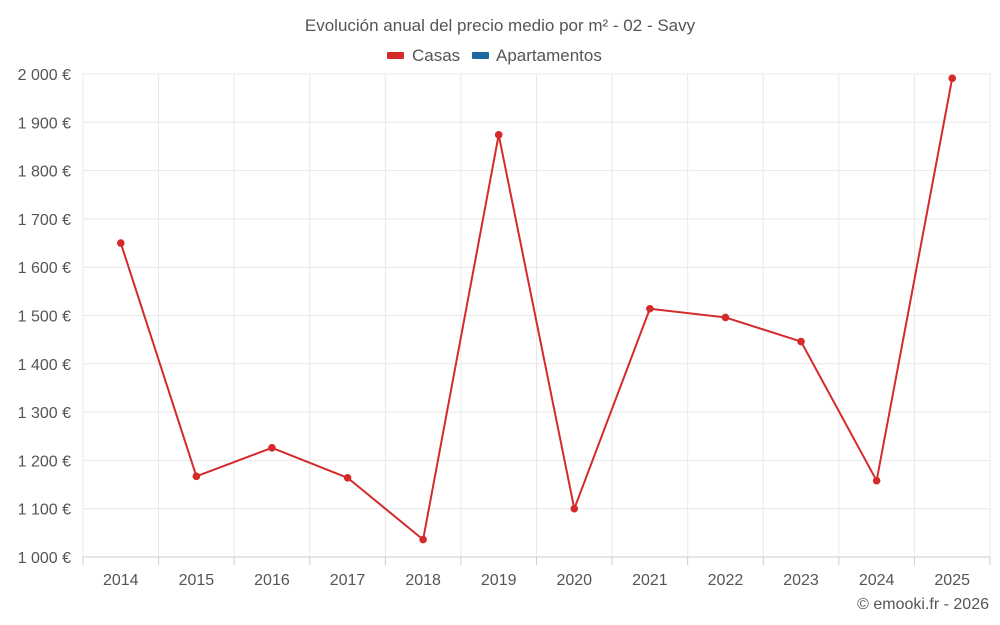 Image resolution: width=1000 pixels, height=625 pixels. I want to click on legend-swatch-apartamentos, so click(480, 55).